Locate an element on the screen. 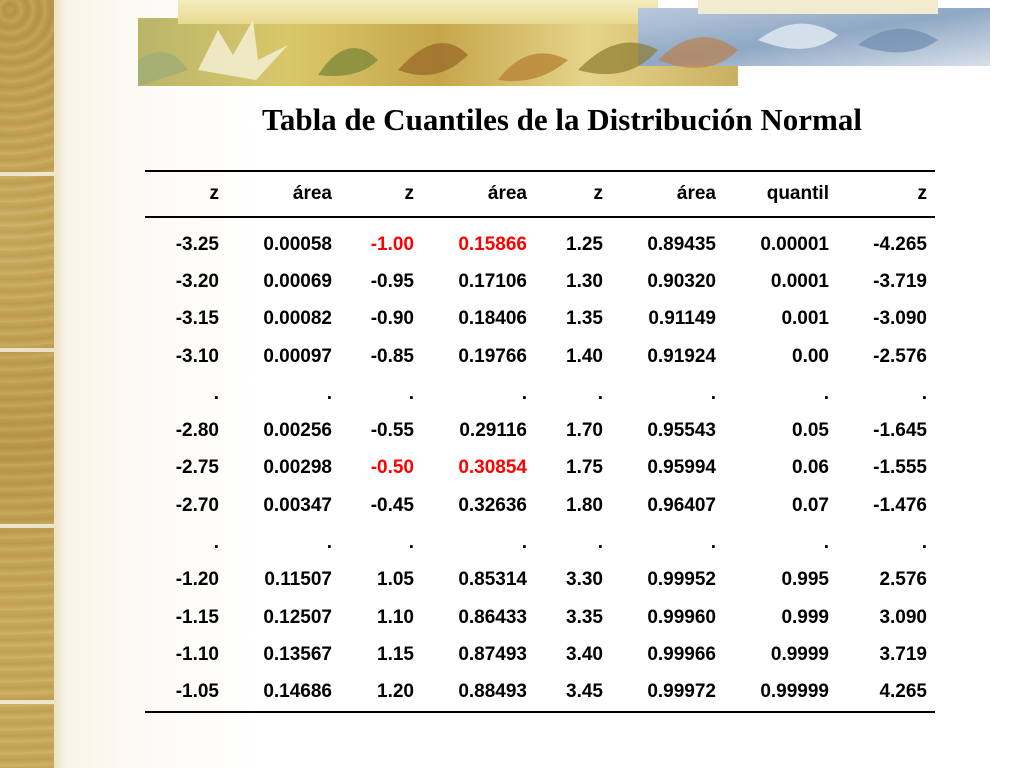  table-cell: 0.91149 is located at coordinates (682, 319).